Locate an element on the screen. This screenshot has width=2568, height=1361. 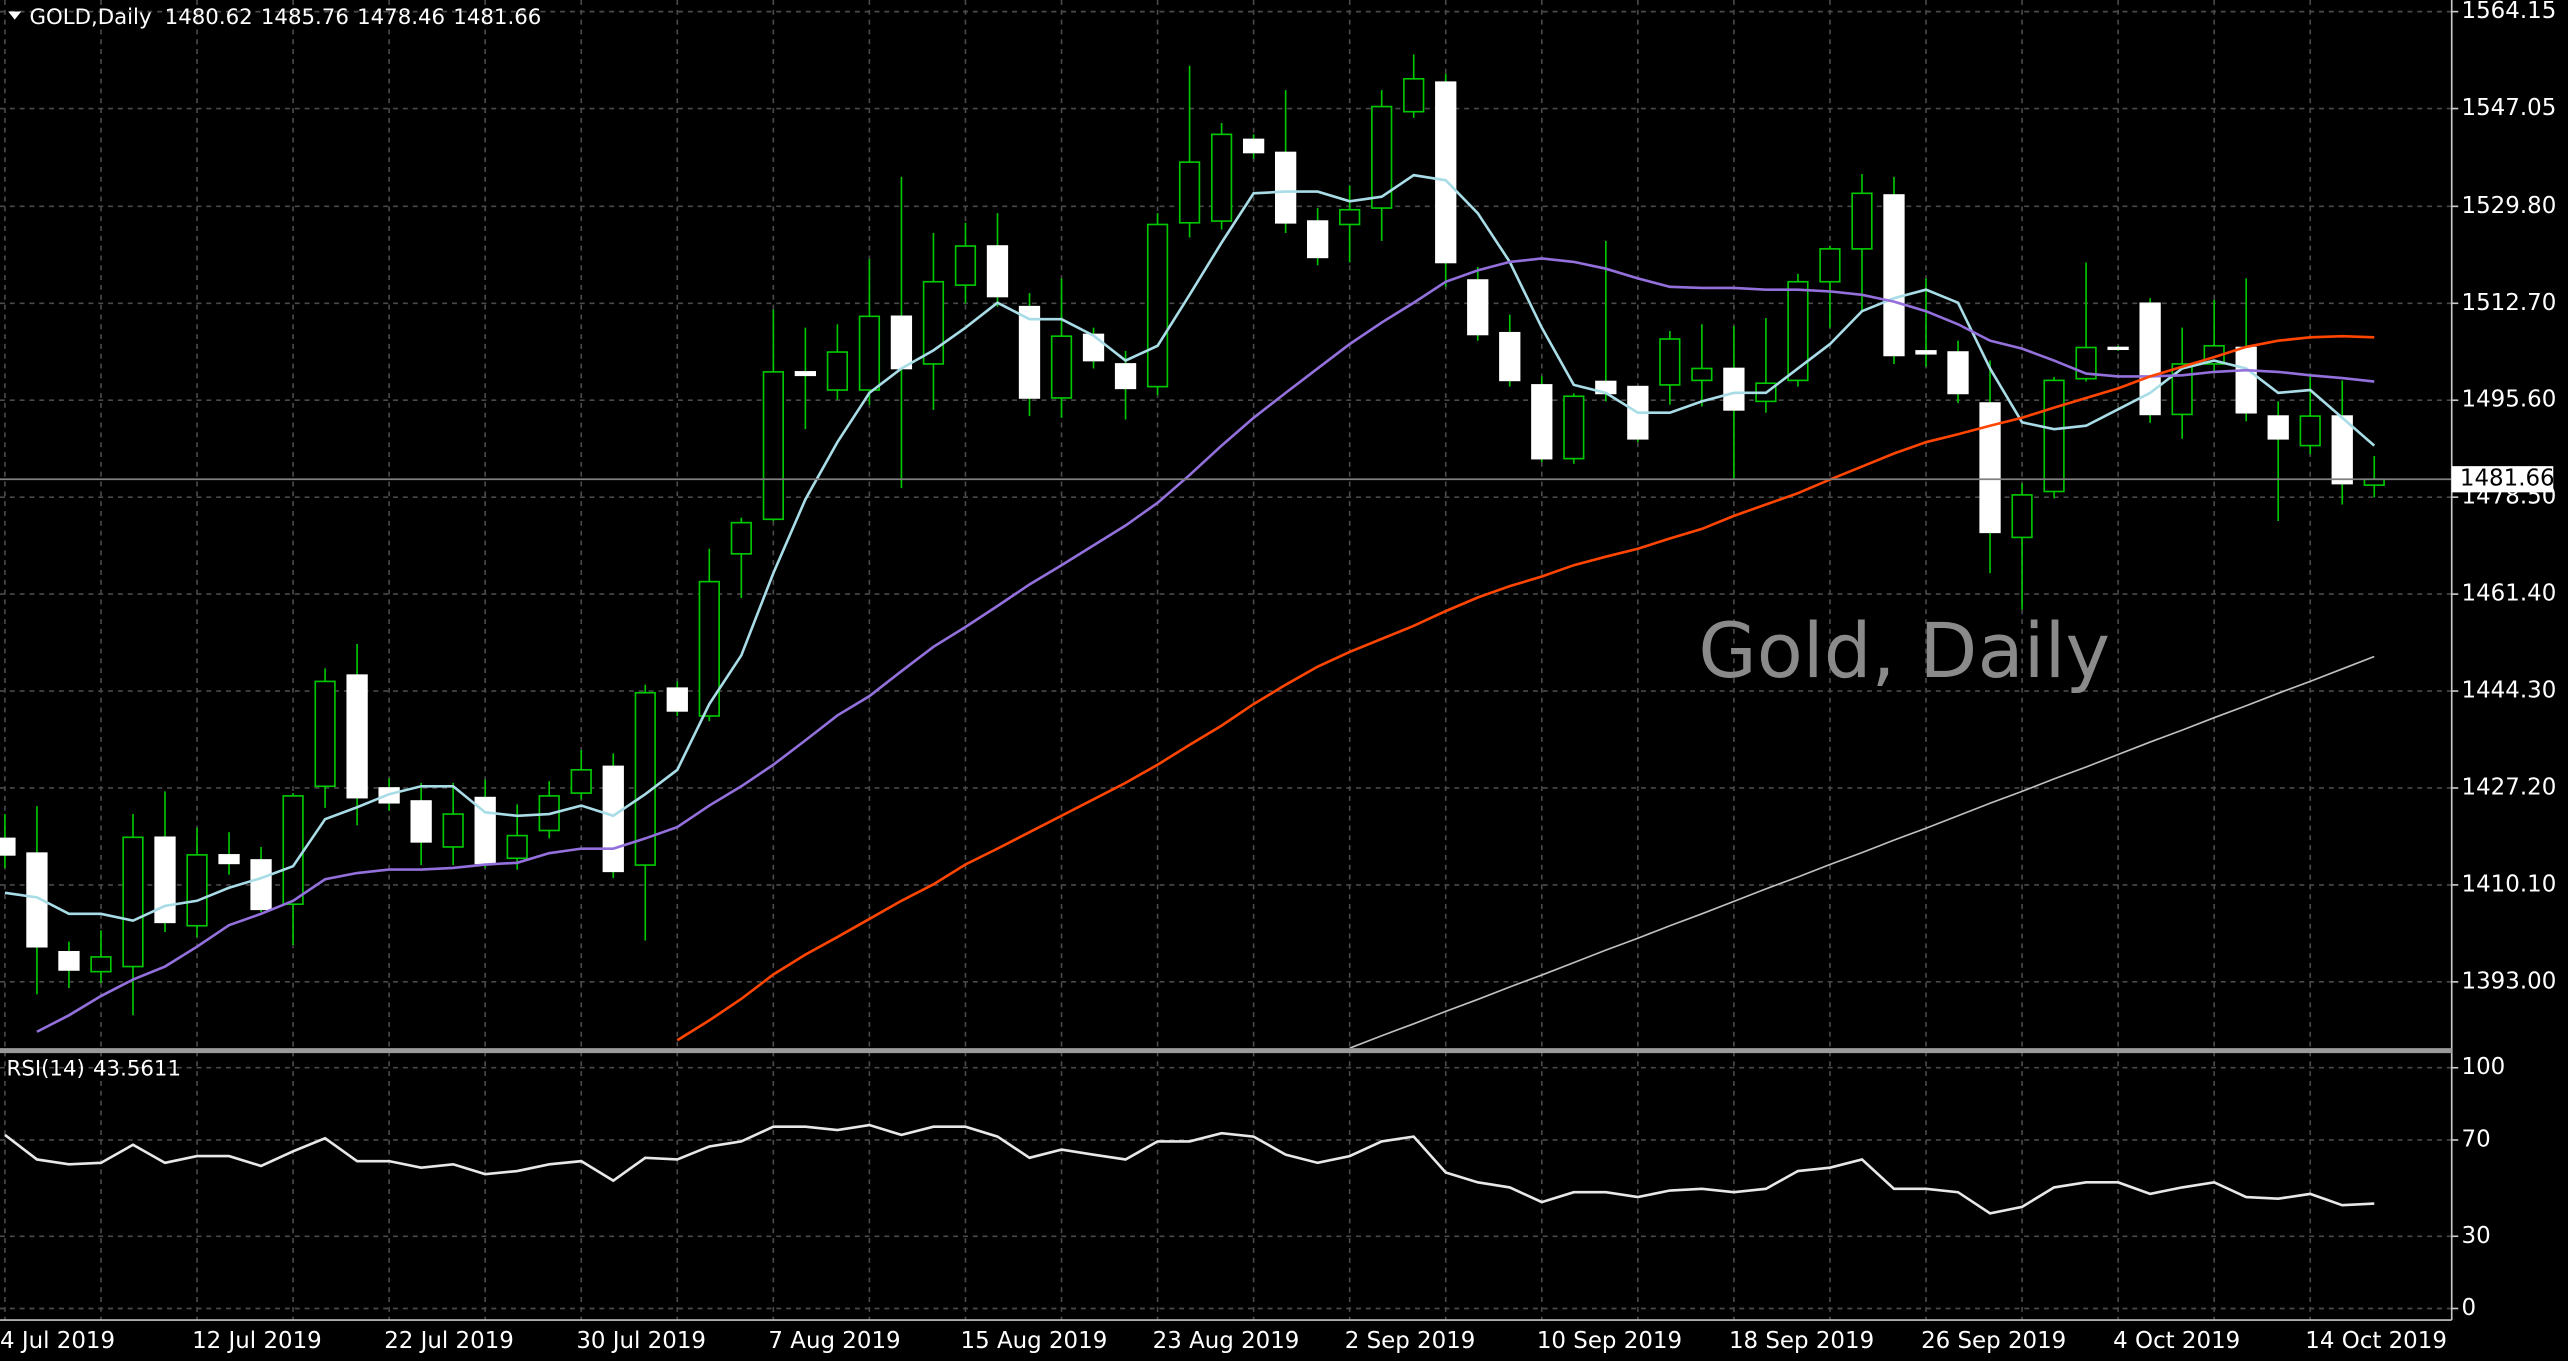
rsi-title: RSI(14) is located at coordinates (46, 1068).